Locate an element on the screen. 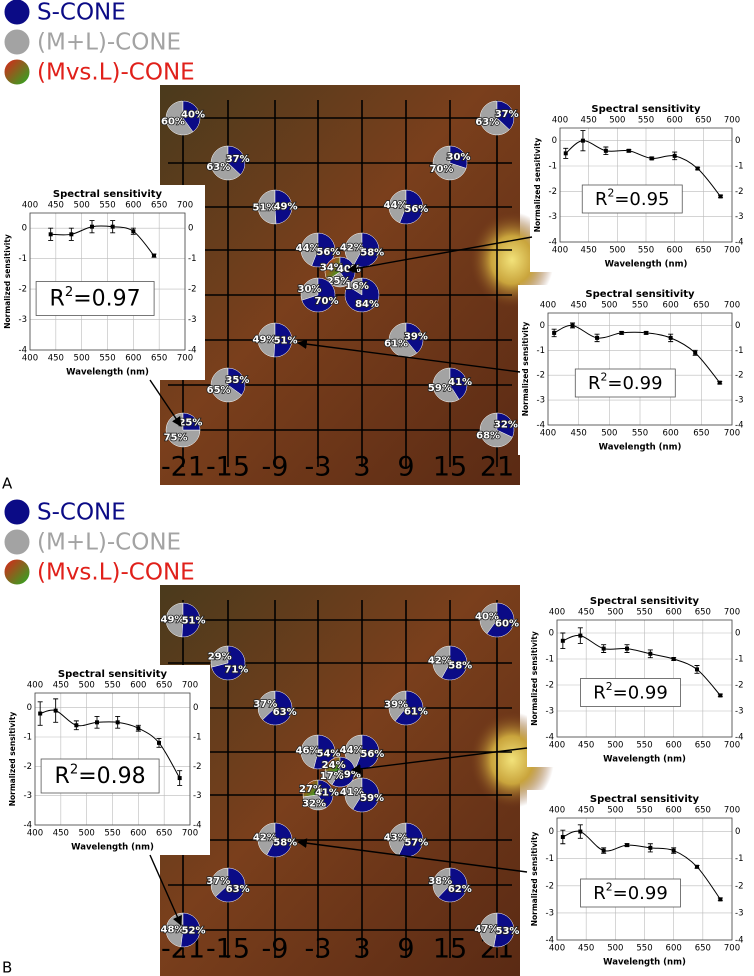 The width and height of the screenshot is (754, 976). pie-label: 63% is located at coordinates (218, 167).